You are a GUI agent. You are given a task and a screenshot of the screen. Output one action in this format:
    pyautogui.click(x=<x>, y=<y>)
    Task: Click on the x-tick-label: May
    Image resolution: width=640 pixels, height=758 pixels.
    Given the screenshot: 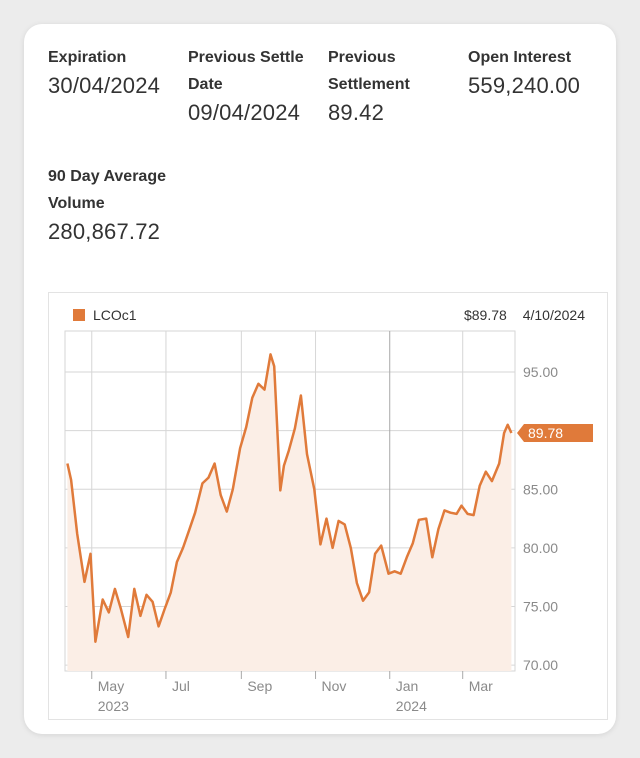 What is the action you would take?
    pyautogui.click(x=111, y=686)
    